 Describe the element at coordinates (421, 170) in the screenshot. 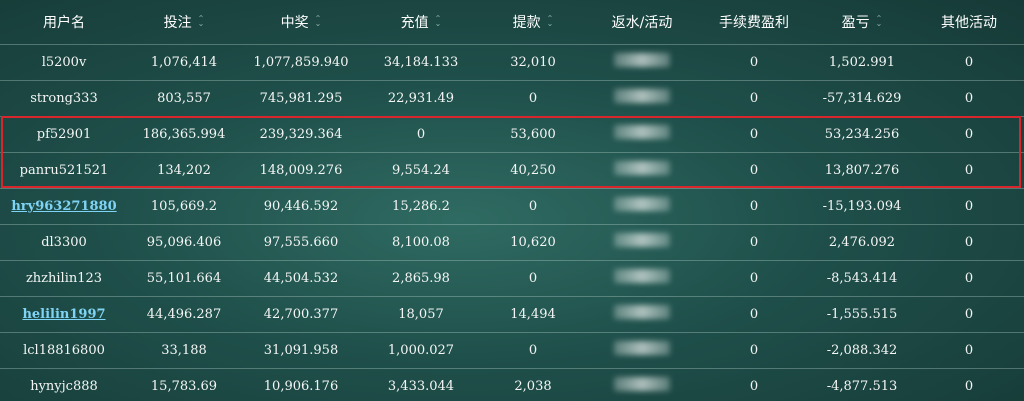

I see `deposit-cell: 9,554.24` at that location.